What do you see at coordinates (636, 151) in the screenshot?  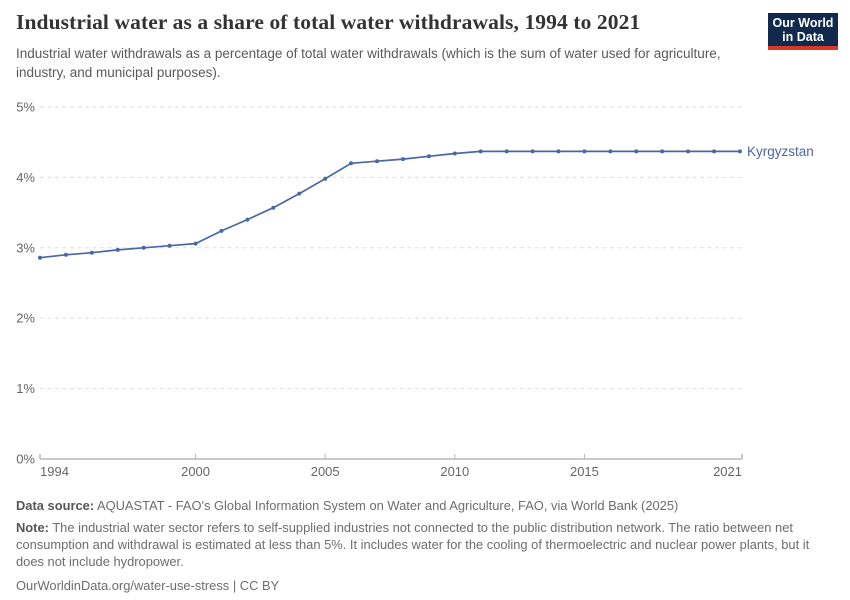 I see `data-point-2017` at bounding box center [636, 151].